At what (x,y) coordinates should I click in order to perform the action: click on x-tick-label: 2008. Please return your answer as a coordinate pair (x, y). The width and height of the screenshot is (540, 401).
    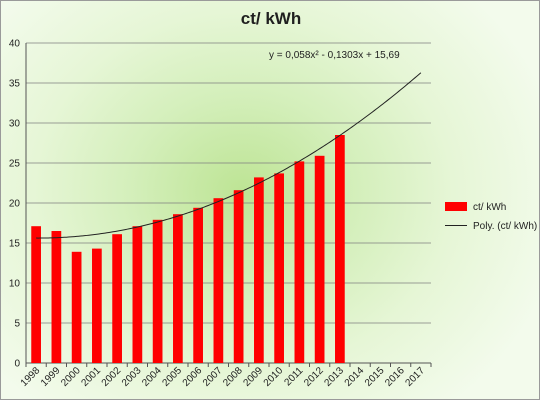
    Looking at the image, I should click on (233, 377).